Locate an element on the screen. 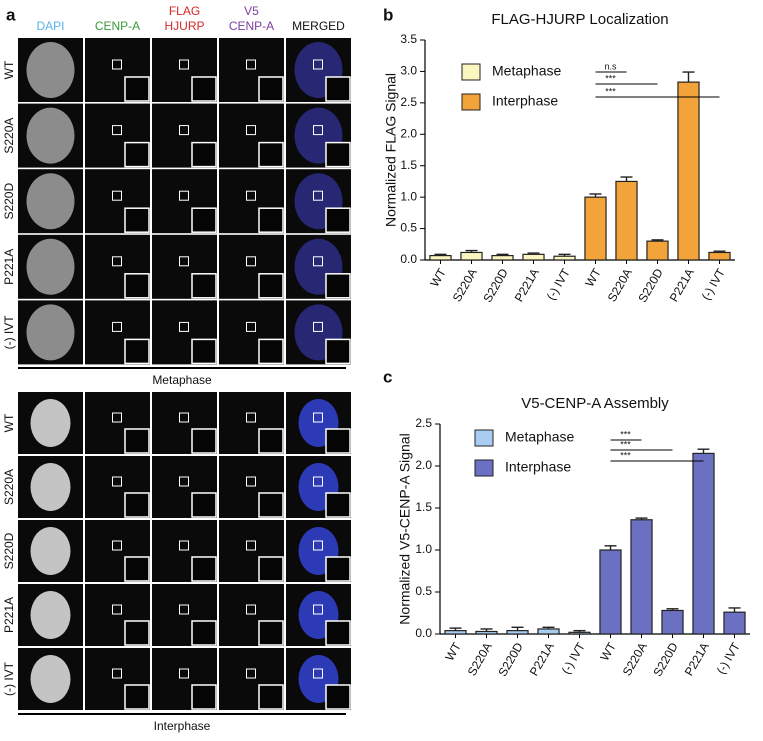  column-header: CENP-A is located at coordinates (117, 26).